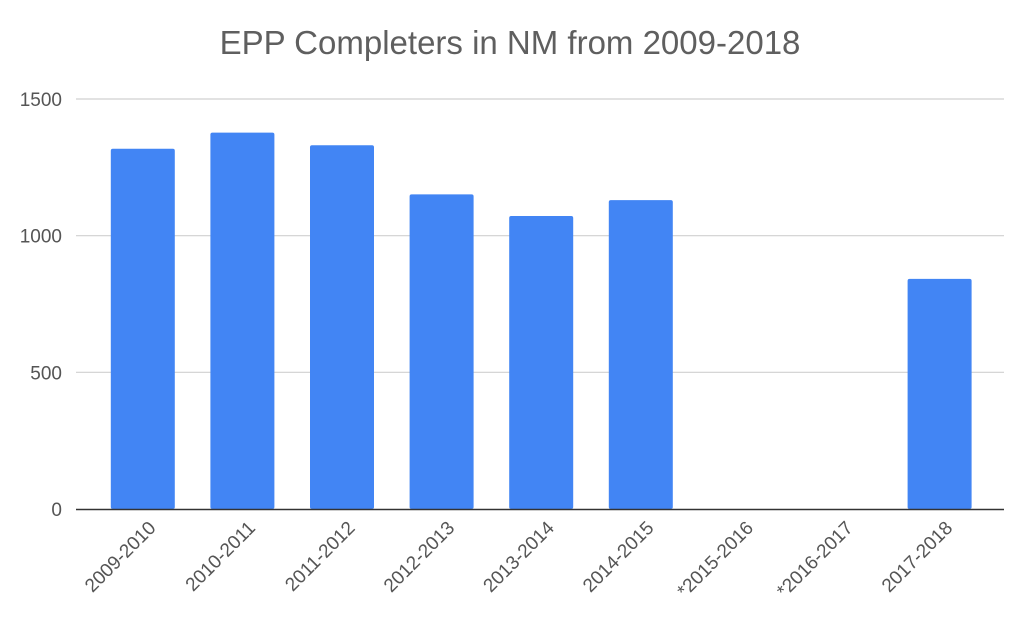  I want to click on bar-2014-2015, so click(640, 354).